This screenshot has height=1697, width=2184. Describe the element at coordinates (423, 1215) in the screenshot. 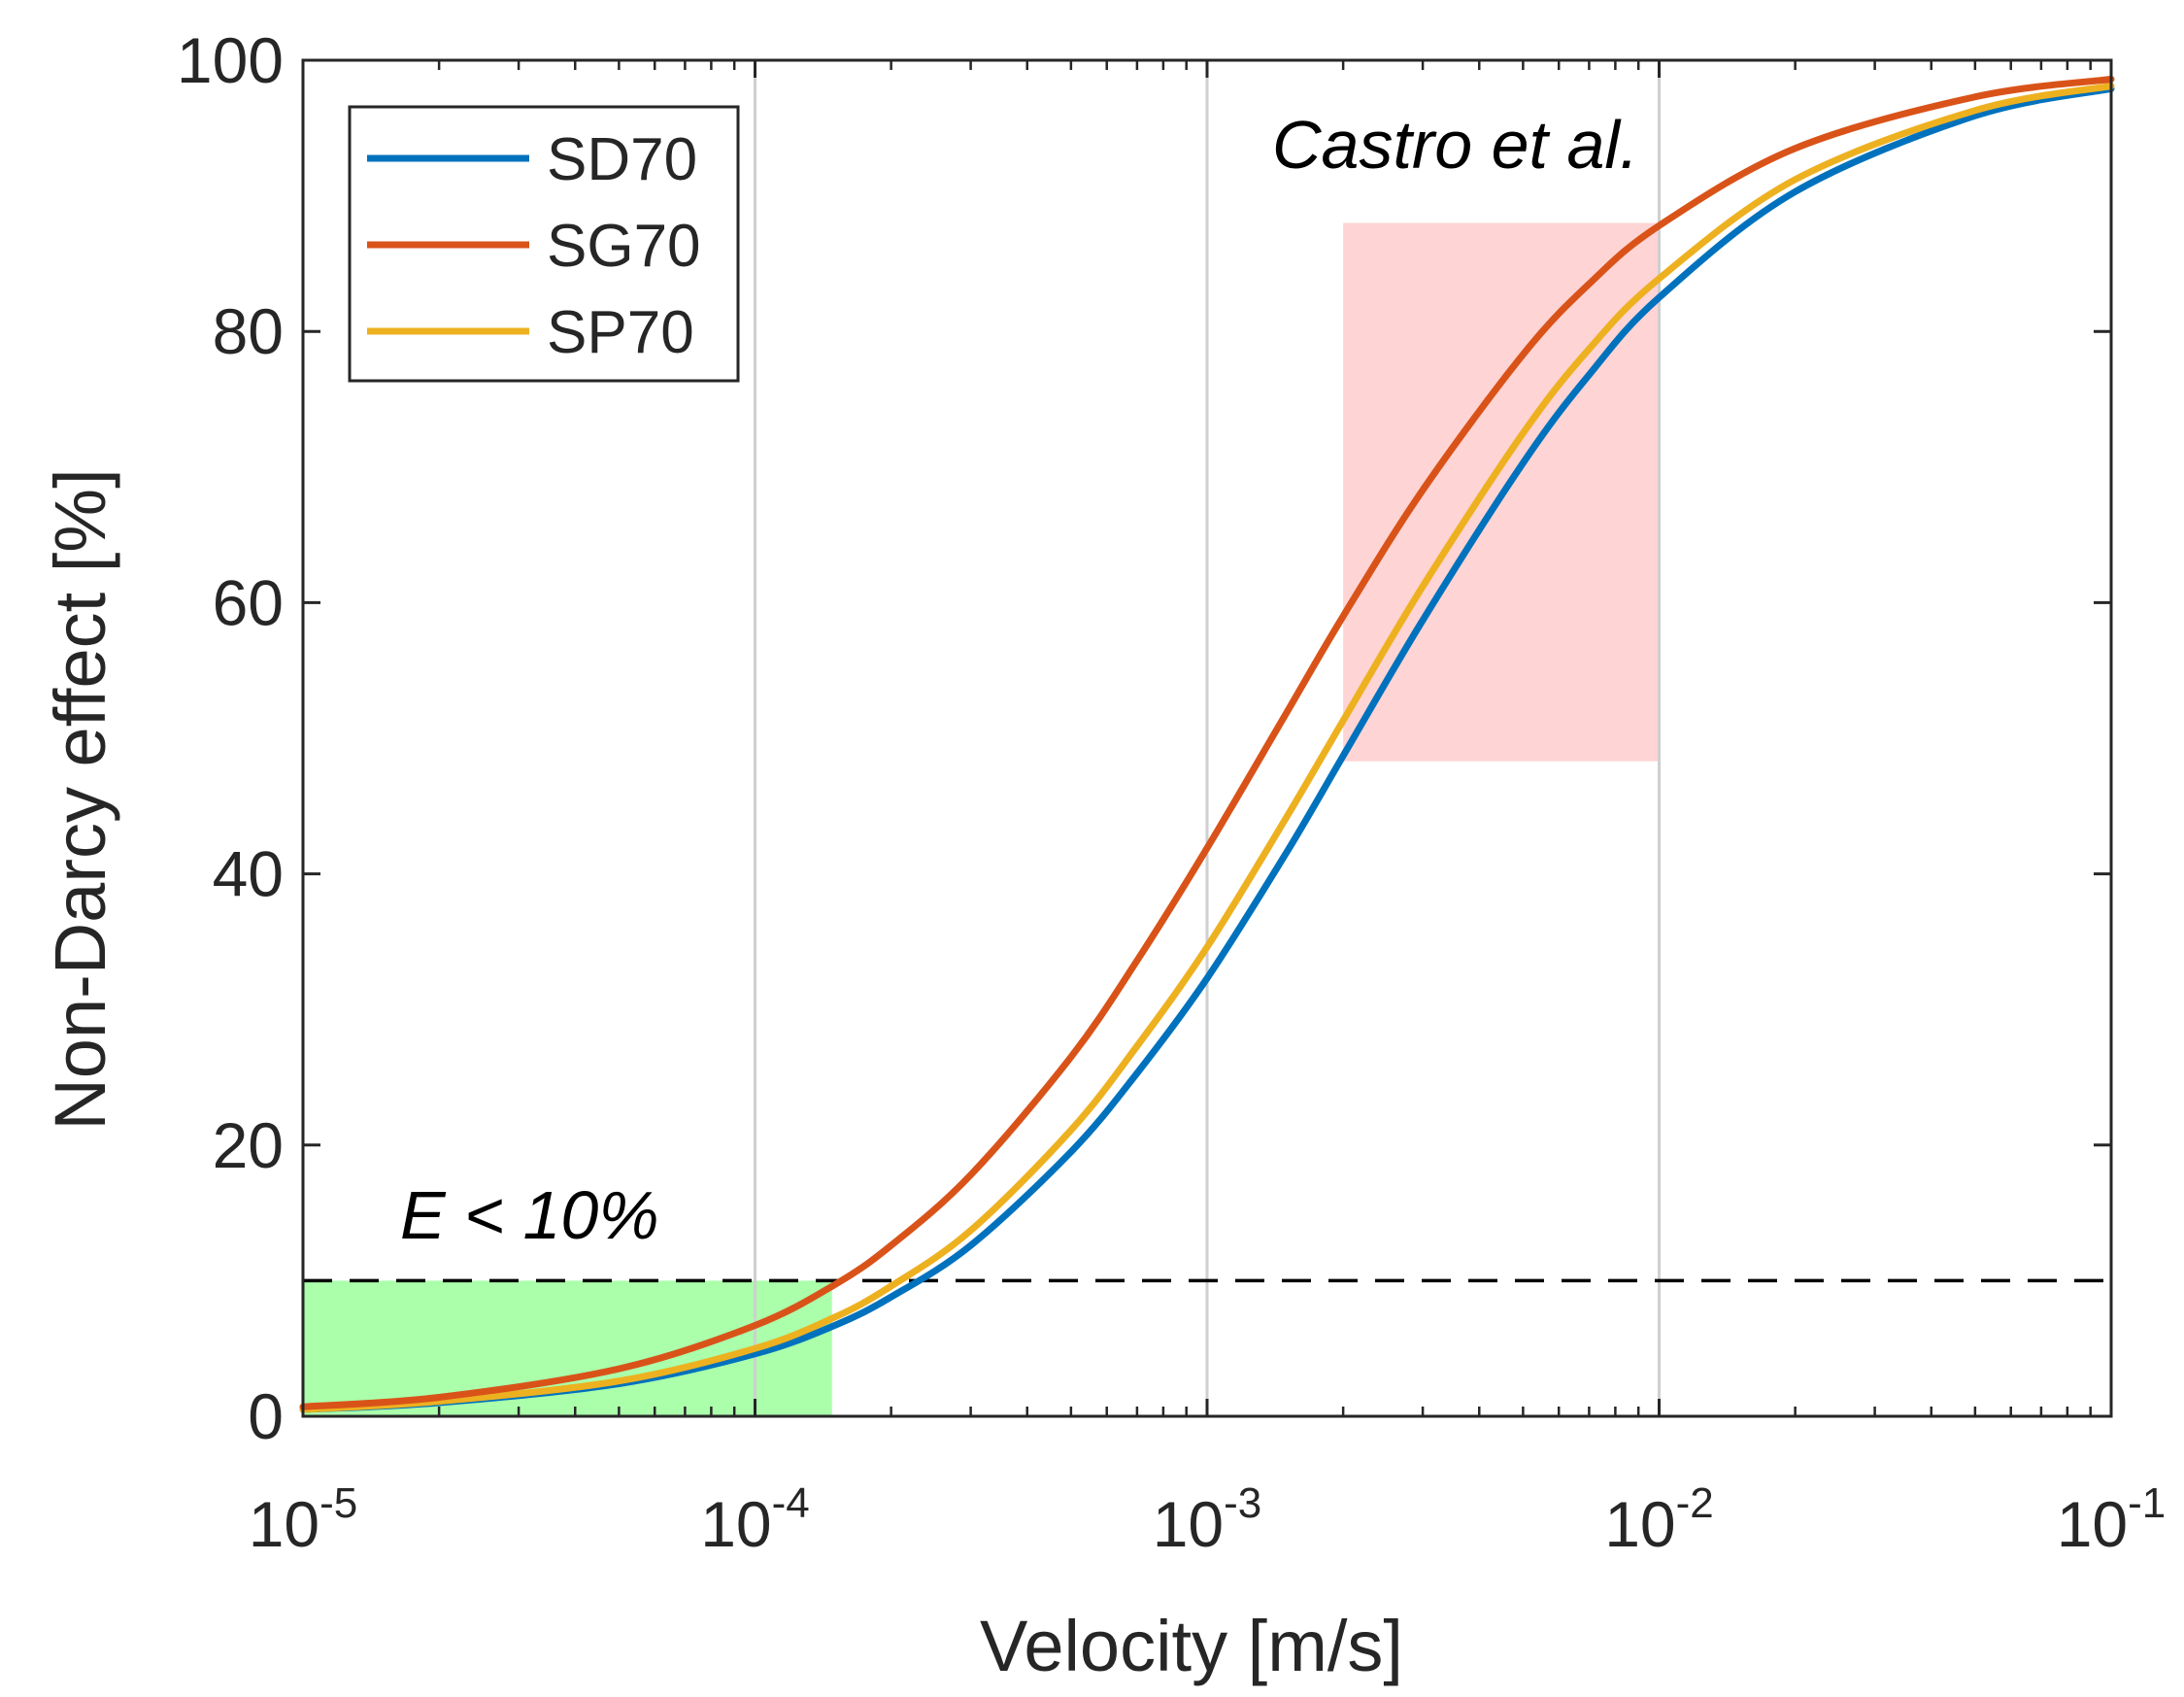

I see `threshold-annotation-symbol: E` at that location.